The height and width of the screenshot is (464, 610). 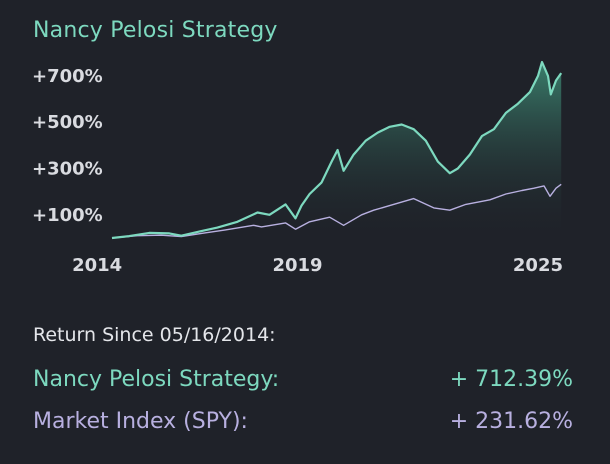 What do you see at coordinates (67, 169) in the screenshot?
I see `y-tick-label: +300%` at bounding box center [67, 169].